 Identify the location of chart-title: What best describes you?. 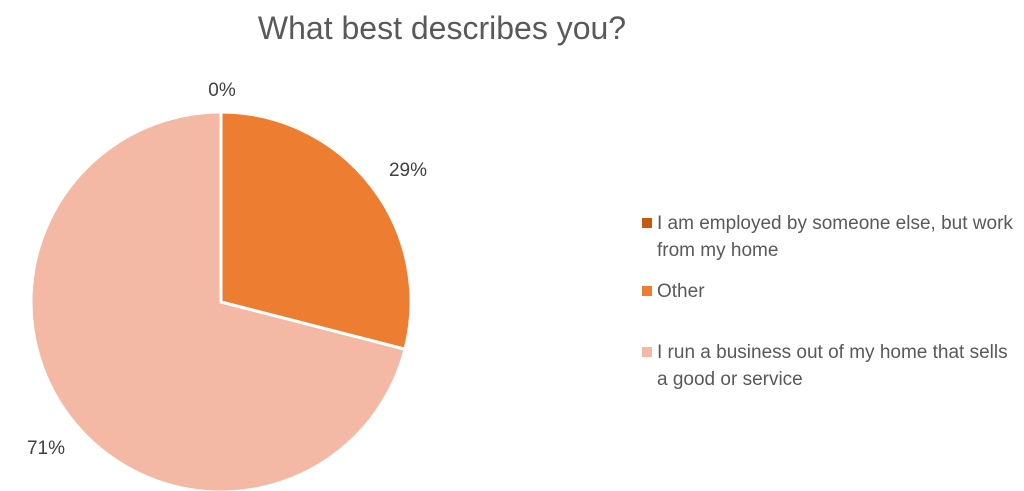
(442, 28).